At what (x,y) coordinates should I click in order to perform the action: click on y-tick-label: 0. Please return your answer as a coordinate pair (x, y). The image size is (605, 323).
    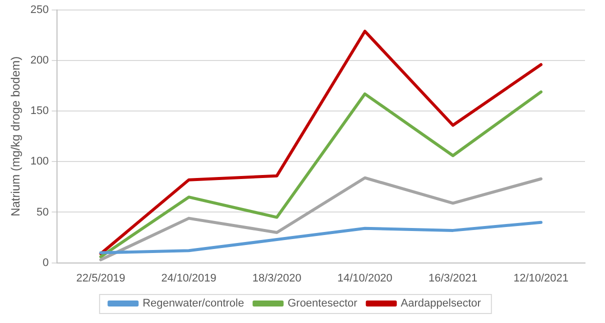
    Looking at the image, I should click on (45, 262).